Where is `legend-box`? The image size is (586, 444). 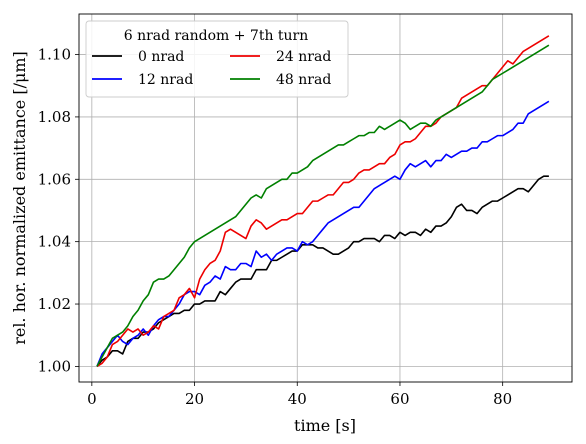
legend-box is located at coordinates (217, 59).